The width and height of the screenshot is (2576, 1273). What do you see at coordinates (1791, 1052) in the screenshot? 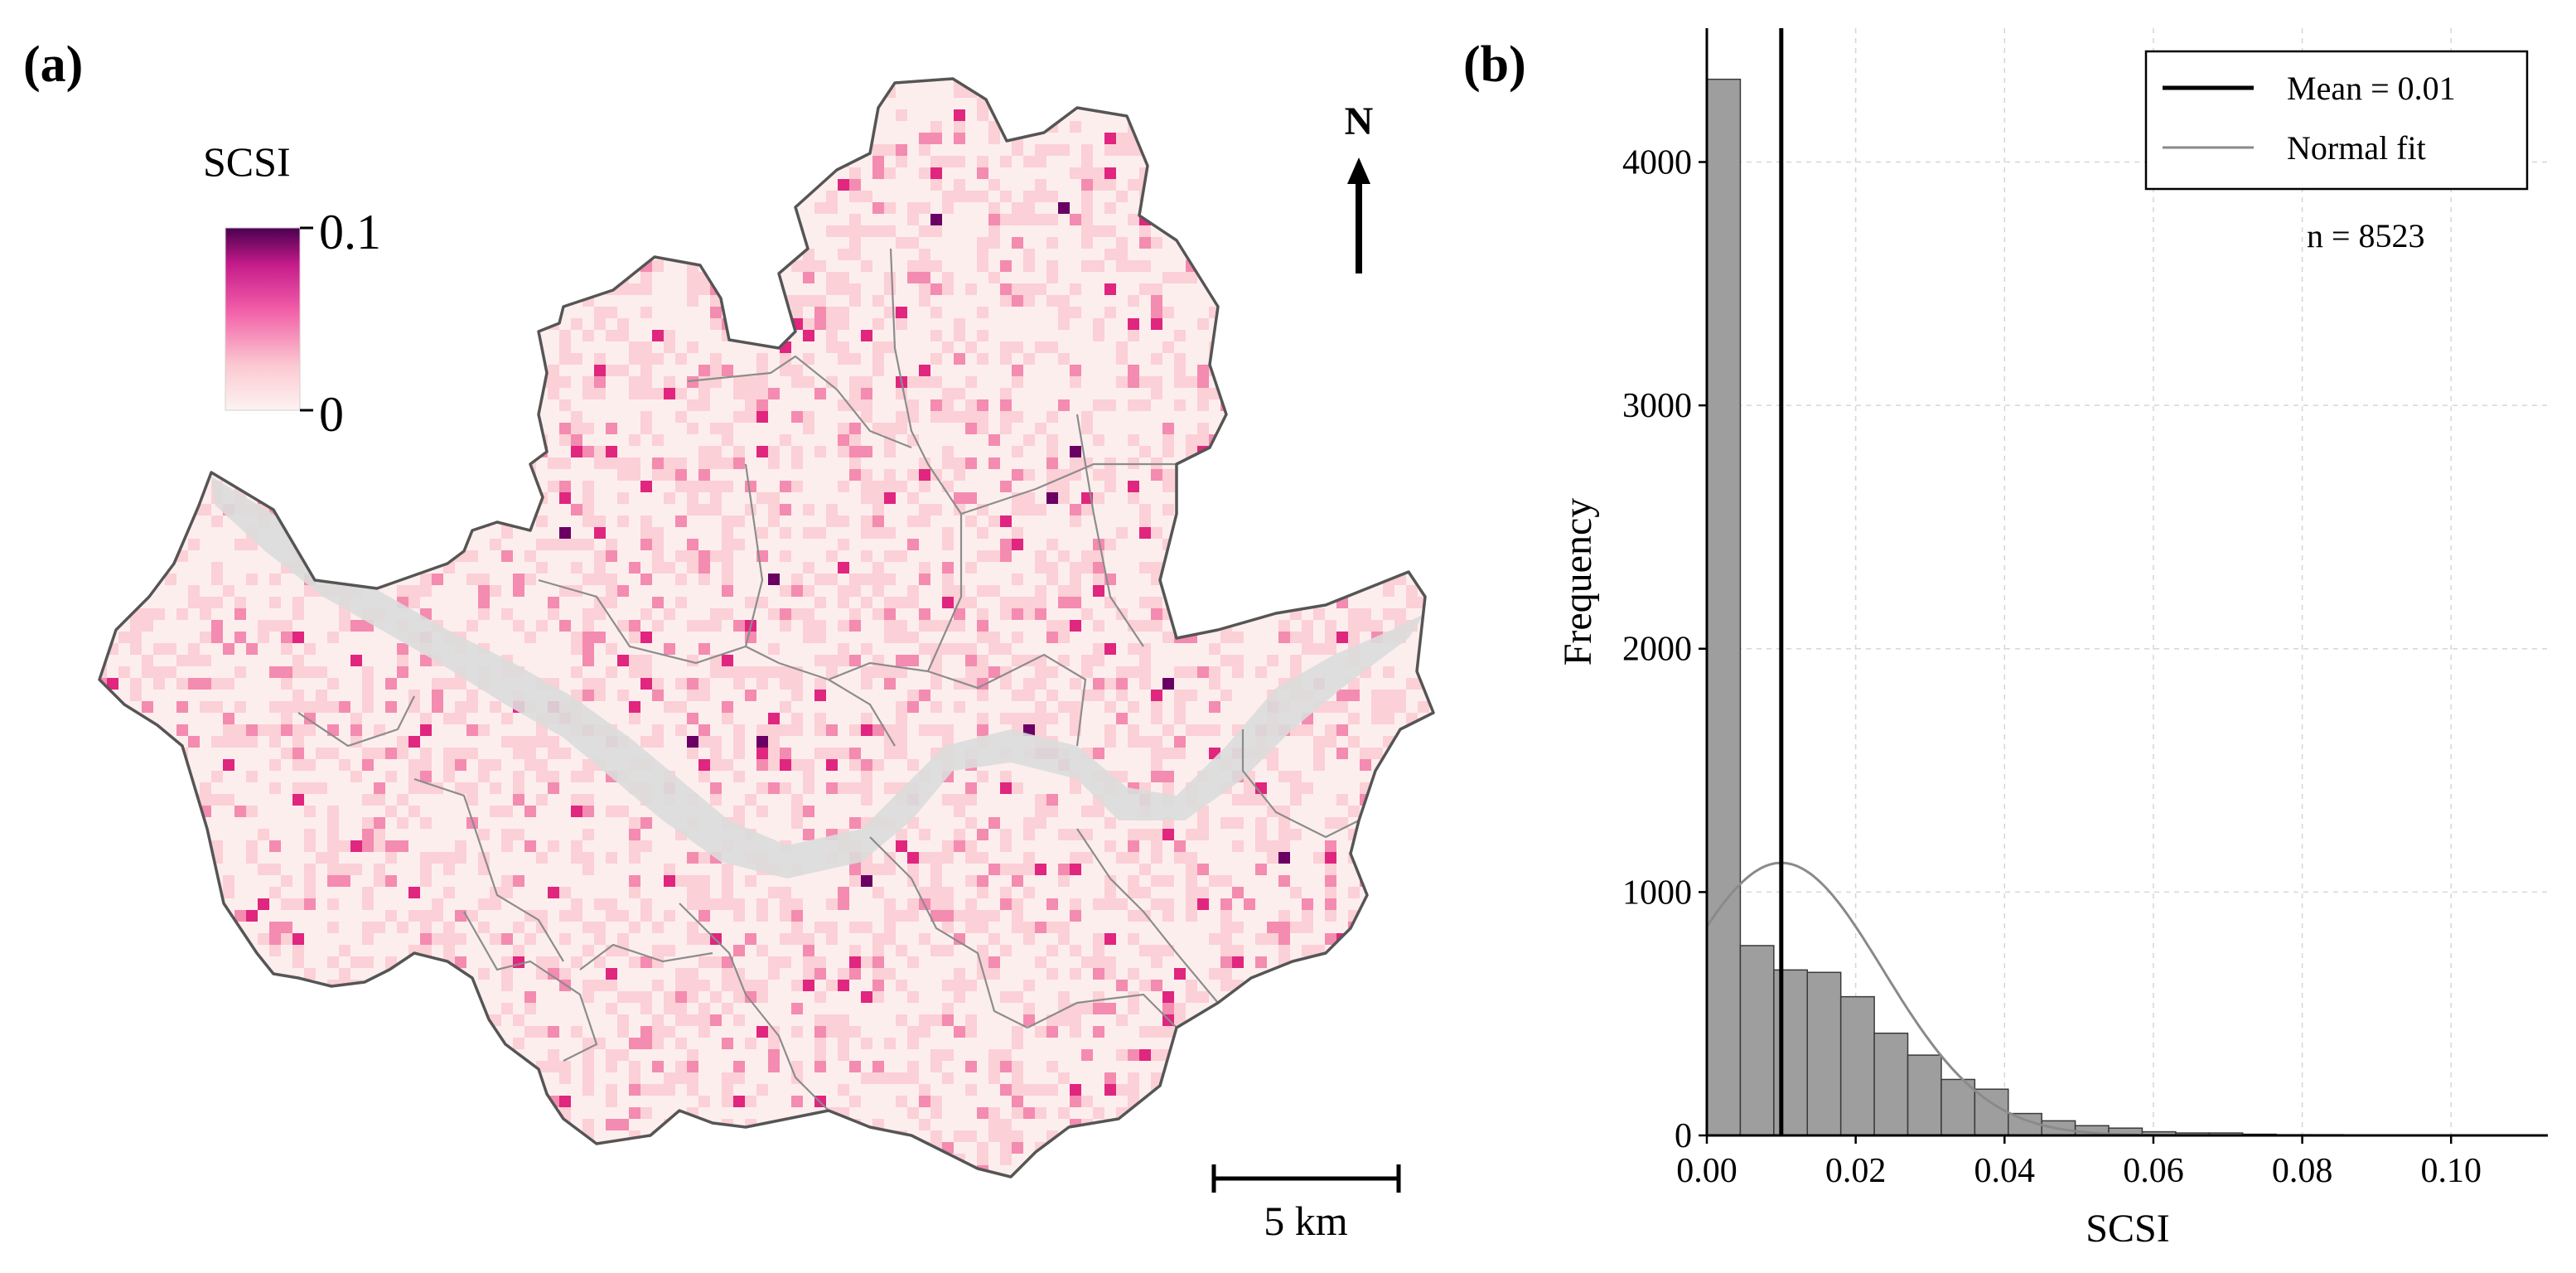
I see `histogram-bar` at bounding box center [1791, 1052].